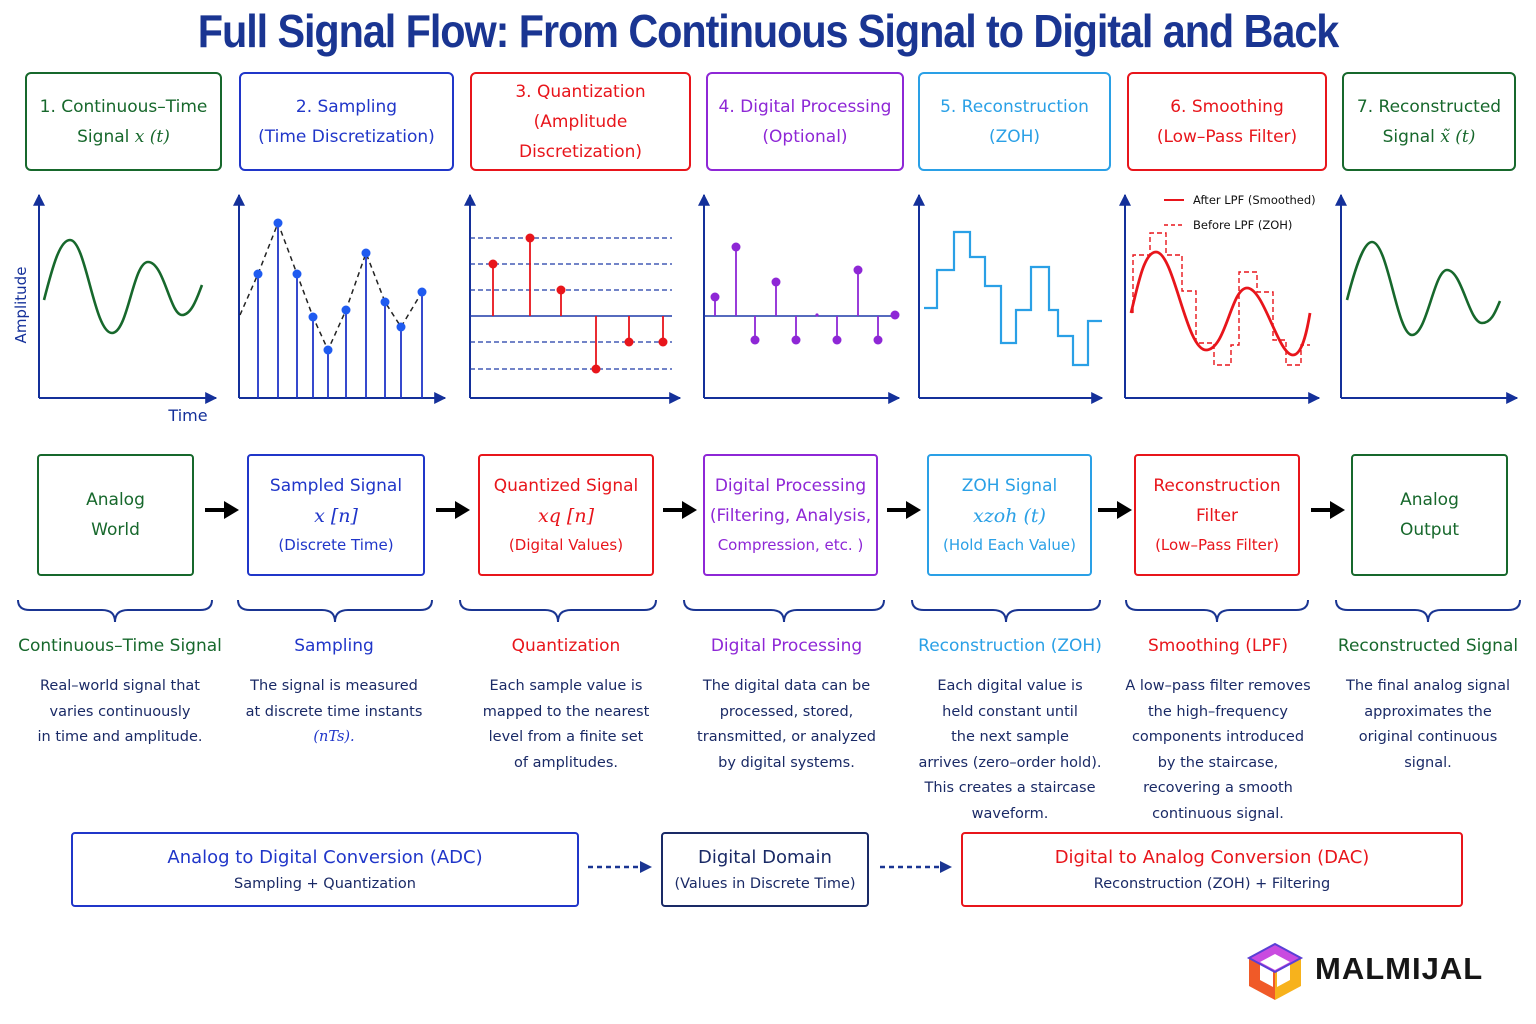 This screenshot has width=1536, height=1024. Describe the element at coordinates (1218, 646) in the screenshot. I see `desc-6-title: Smoothing (LPF)` at that location.